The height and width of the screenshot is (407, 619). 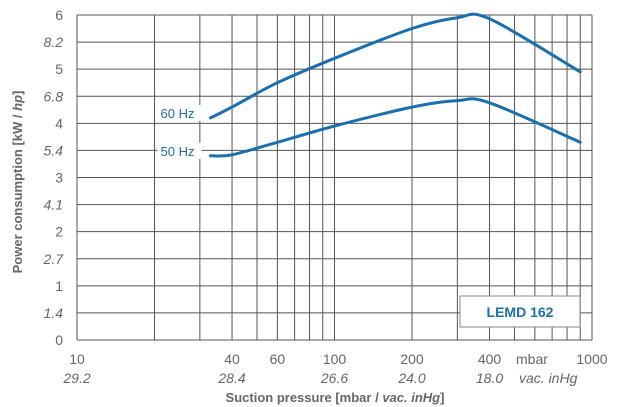 What do you see at coordinates (335, 359) in the screenshot?
I see `x-tick-label: 100` at bounding box center [335, 359].